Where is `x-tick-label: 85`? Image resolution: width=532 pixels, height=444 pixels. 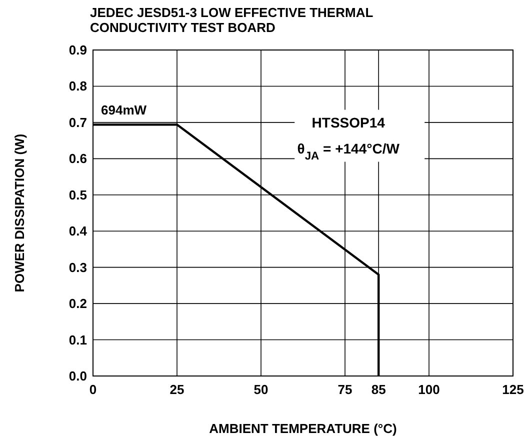 x-tick-label: 85 is located at coordinates (378, 389).